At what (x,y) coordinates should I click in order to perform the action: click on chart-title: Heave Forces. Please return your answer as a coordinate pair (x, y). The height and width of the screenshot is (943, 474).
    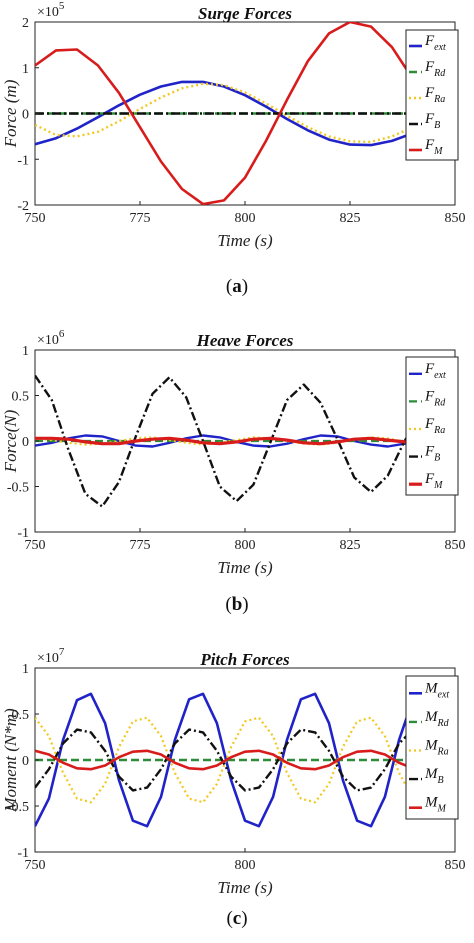
    Looking at the image, I should click on (245, 340).